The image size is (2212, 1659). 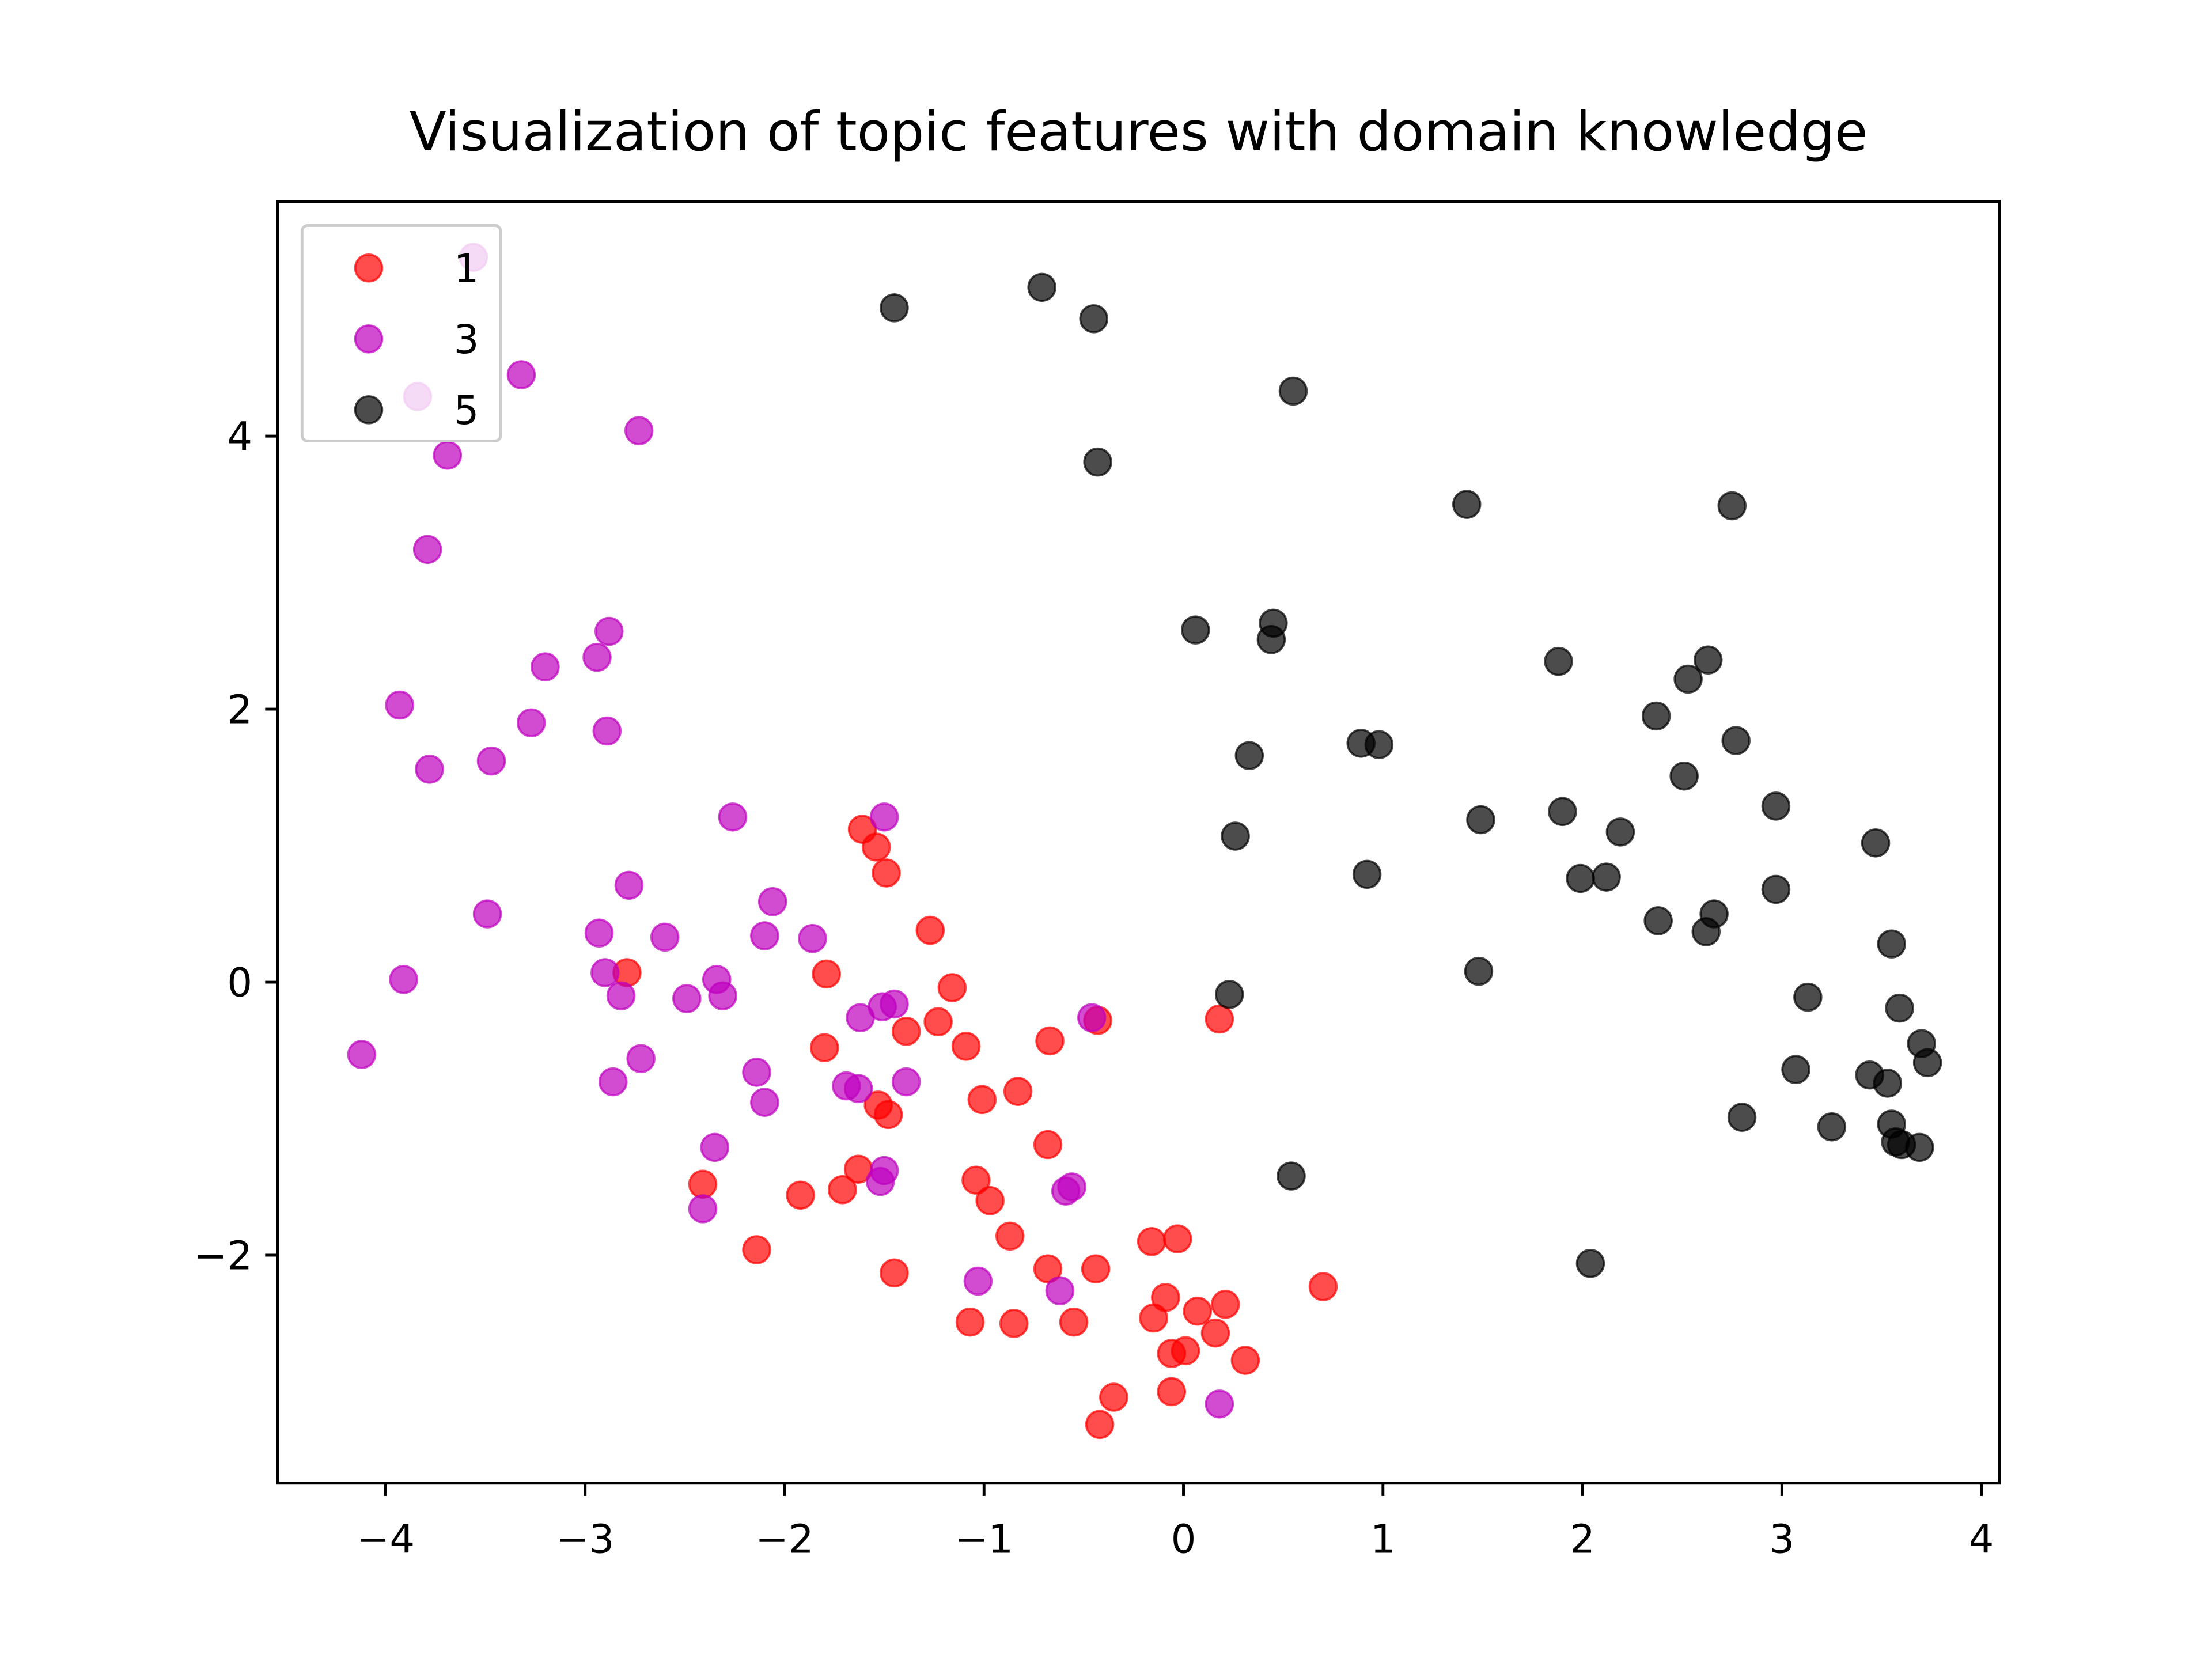 What do you see at coordinates (401, 333) in the screenshot?
I see `legend-box` at bounding box center [401, 333].